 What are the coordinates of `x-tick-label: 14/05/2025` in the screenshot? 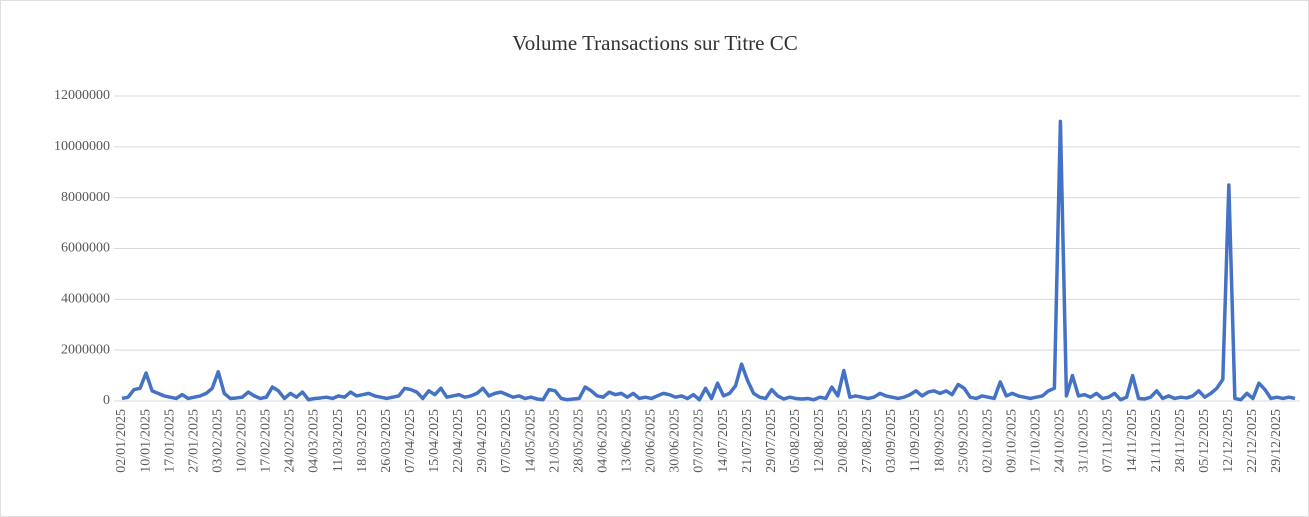 It's located at (530, 441).